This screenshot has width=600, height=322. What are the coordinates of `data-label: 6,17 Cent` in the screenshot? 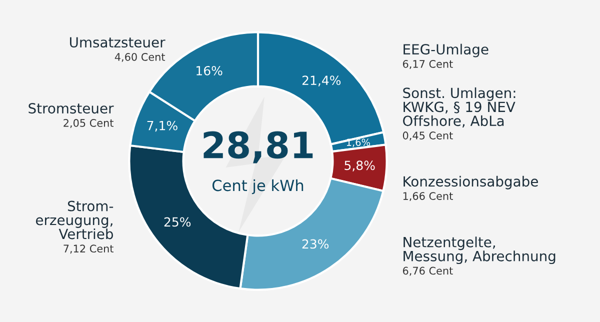 It's located at (427, 64).